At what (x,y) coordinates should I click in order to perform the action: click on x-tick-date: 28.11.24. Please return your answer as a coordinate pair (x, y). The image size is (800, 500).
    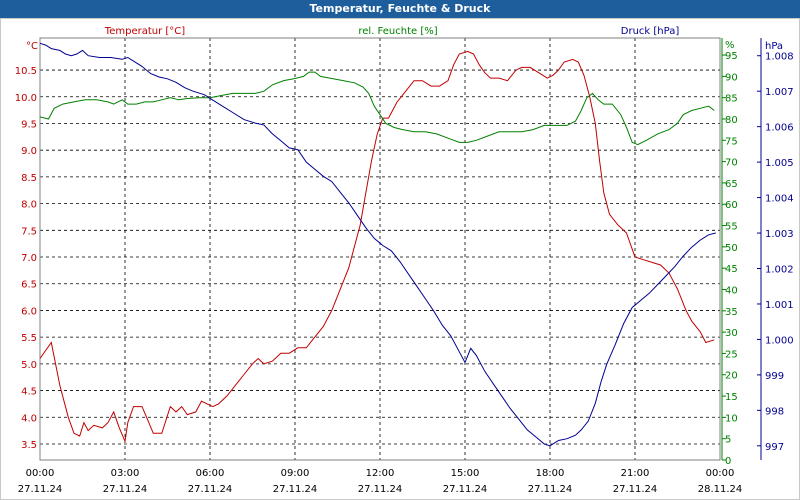
    Looking at the image, I should click on (720, 489).